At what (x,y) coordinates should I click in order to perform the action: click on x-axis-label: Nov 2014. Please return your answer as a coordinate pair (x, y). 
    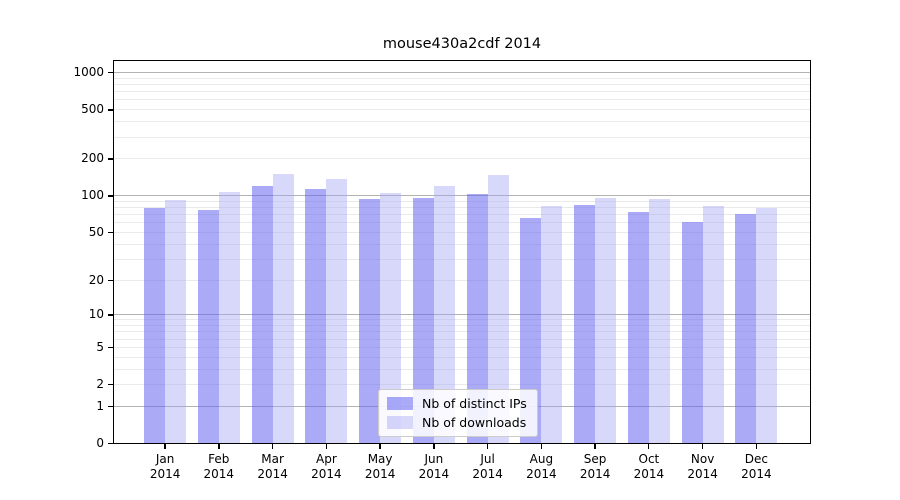
    Looking at the image, I should click on (702, 466).